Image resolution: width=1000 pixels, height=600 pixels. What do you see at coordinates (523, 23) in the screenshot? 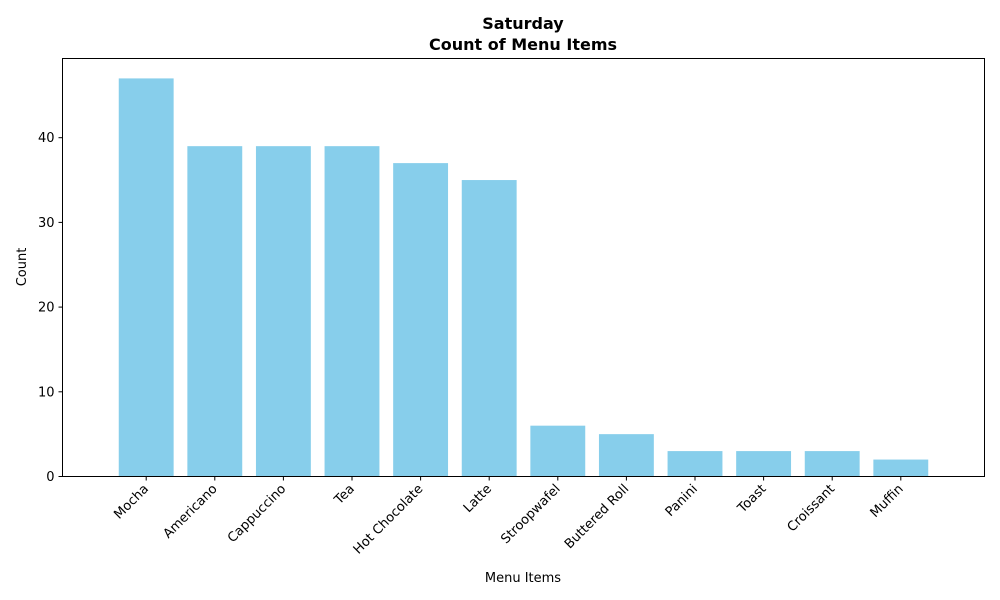
I see `chart-title: Saturday` at bounding box center [523, 23].